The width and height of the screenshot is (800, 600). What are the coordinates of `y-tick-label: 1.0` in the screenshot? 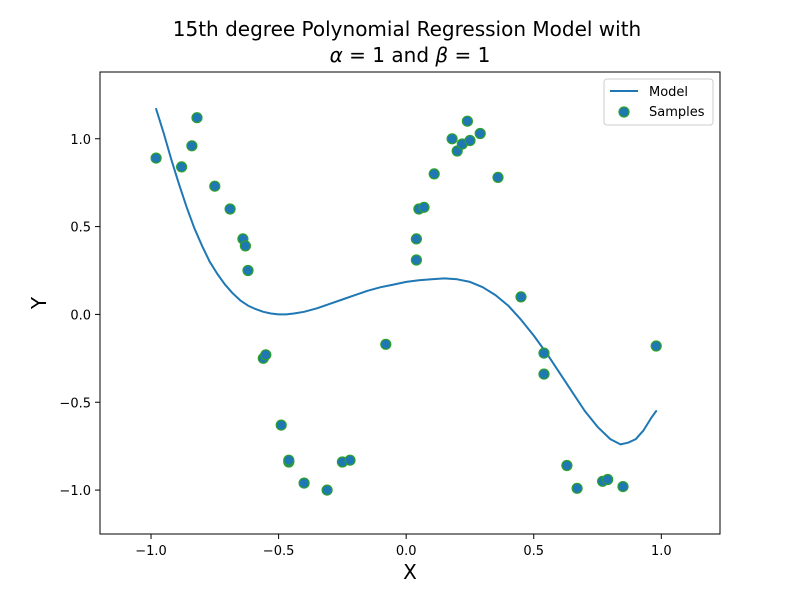 It's located at (80, 140).